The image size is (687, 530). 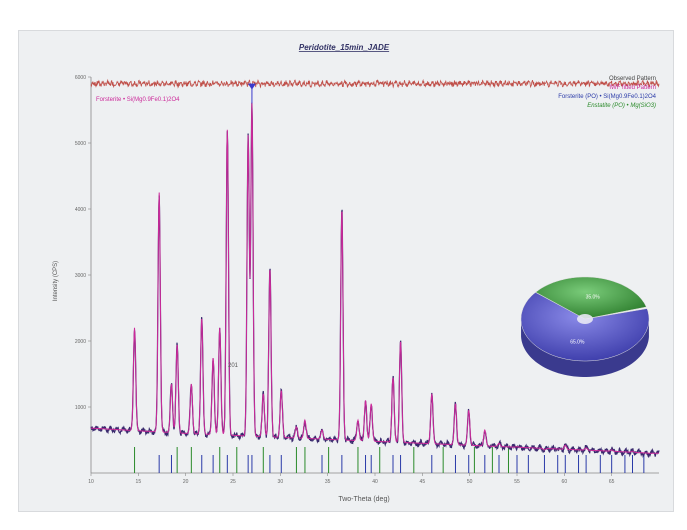 I want to click on y-tick-label: 1000, so click(x=80, y=408).